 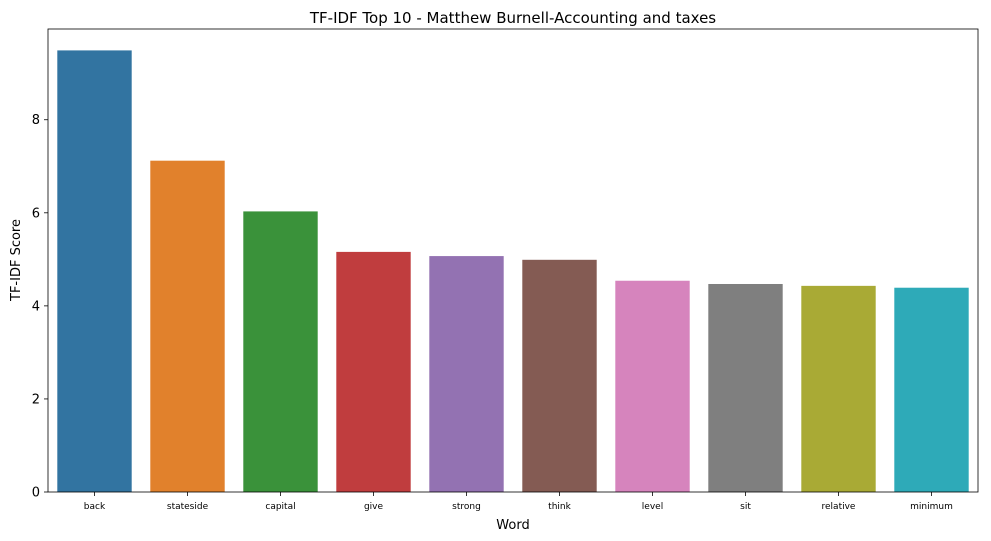 I want to click on bar-strong, so click(x=466, y=374).